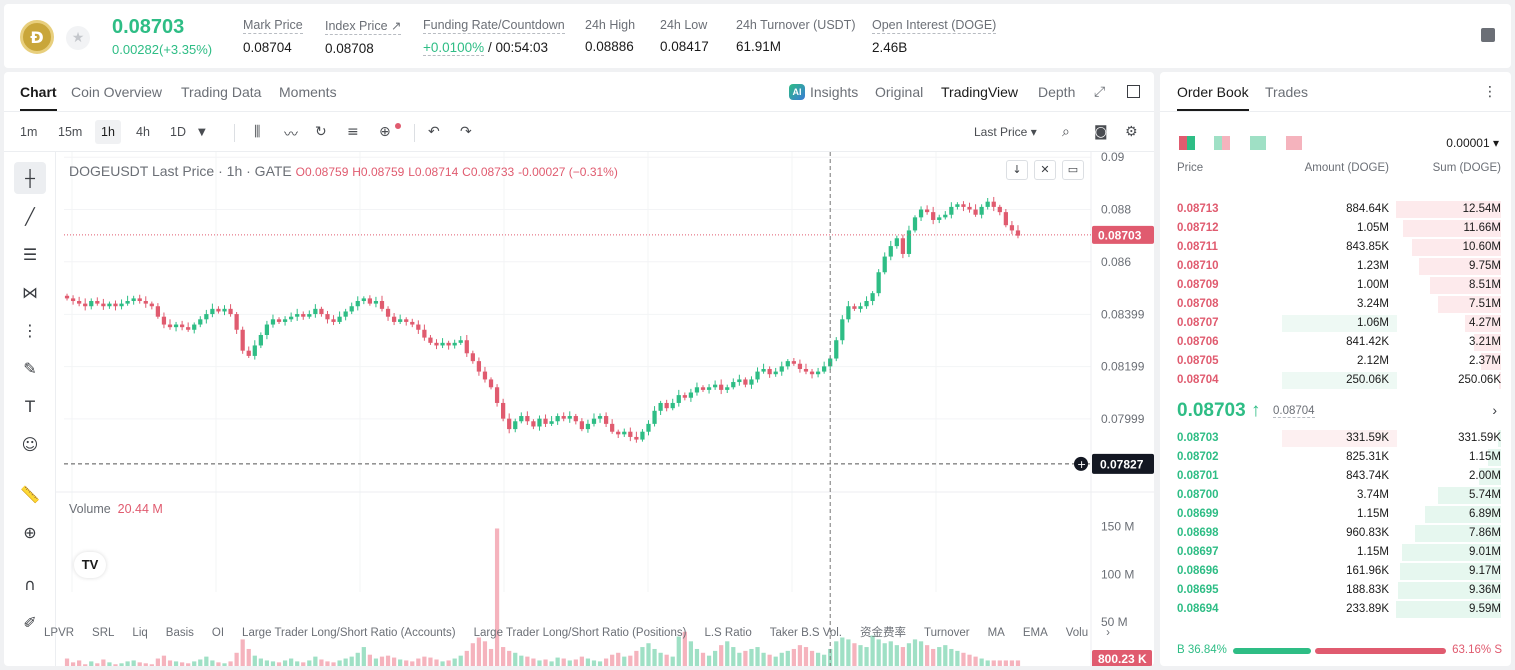  I want to click on tab-depth: Depth, so click(1057, 92).